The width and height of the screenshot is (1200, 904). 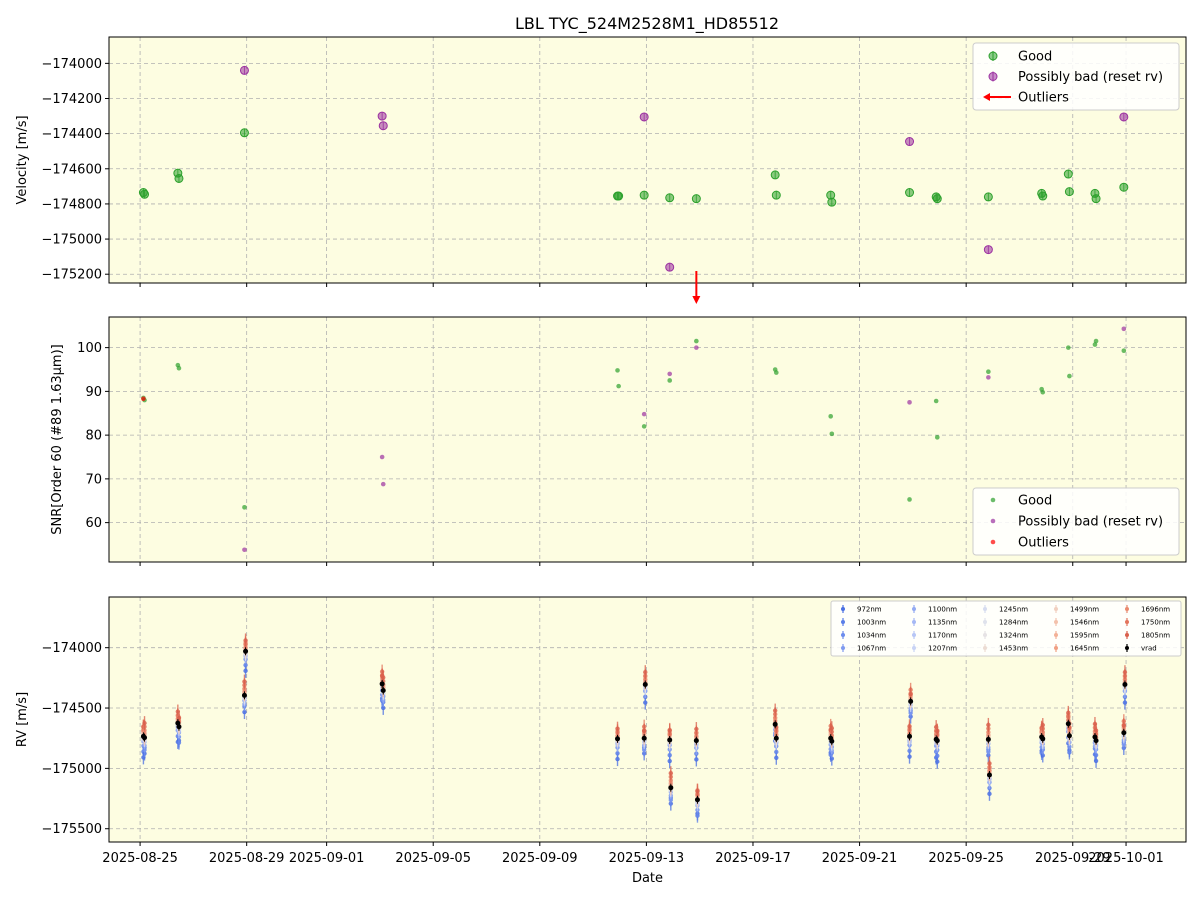 I want to click on legend-box, so click(x=1006, y=628).